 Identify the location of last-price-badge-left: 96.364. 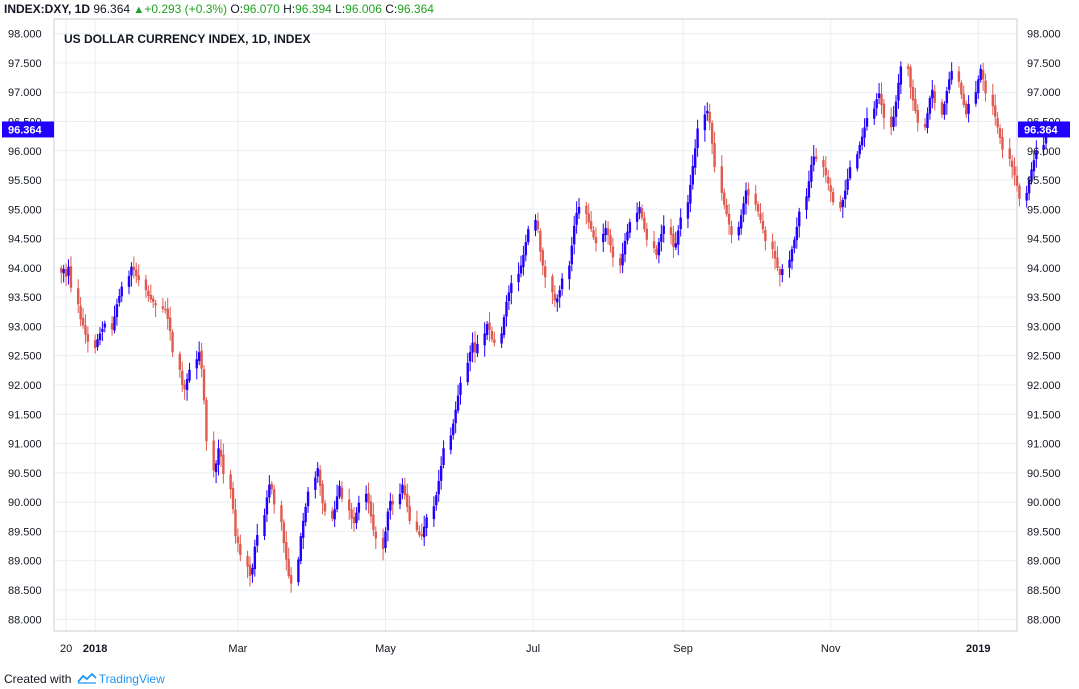
(28, 129).